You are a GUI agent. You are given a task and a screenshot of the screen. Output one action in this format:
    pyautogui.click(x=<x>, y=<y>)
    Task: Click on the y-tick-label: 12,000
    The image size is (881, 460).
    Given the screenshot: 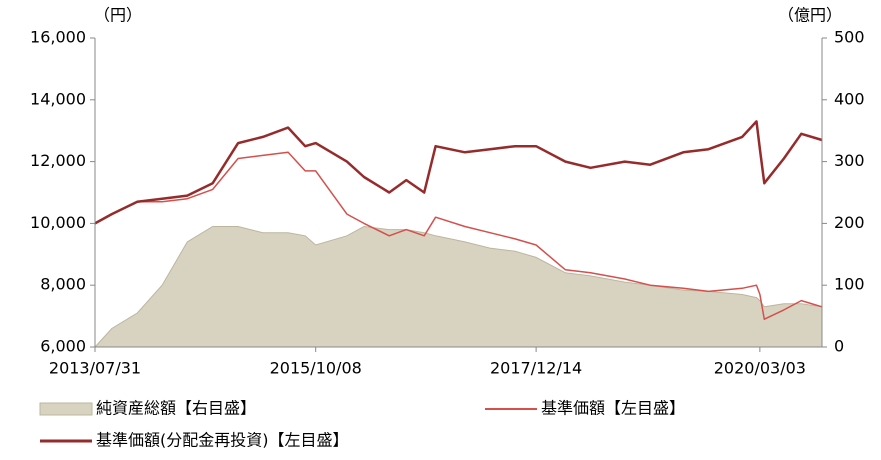 What is the action you would take?
    pyautogui.click(x=58, y=160)
    